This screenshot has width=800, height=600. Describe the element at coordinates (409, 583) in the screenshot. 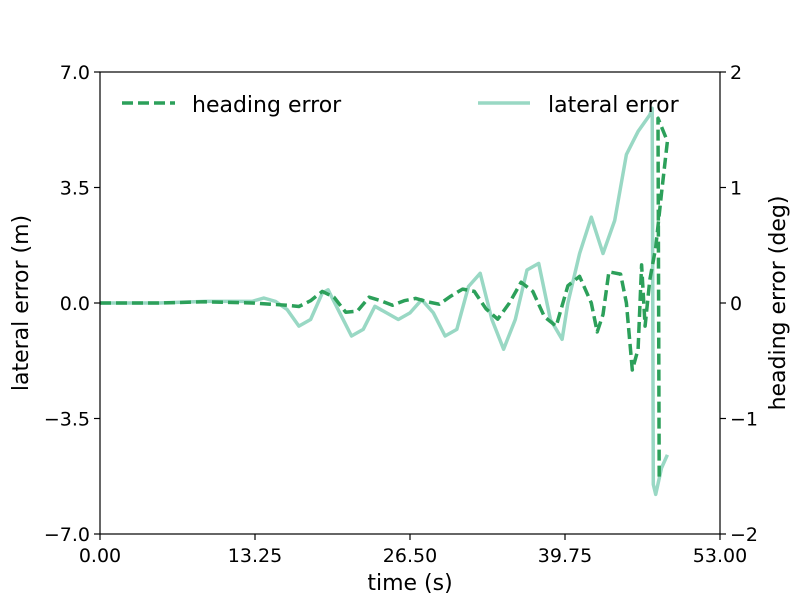

I see `x-axis-title: time (s)` at that location.